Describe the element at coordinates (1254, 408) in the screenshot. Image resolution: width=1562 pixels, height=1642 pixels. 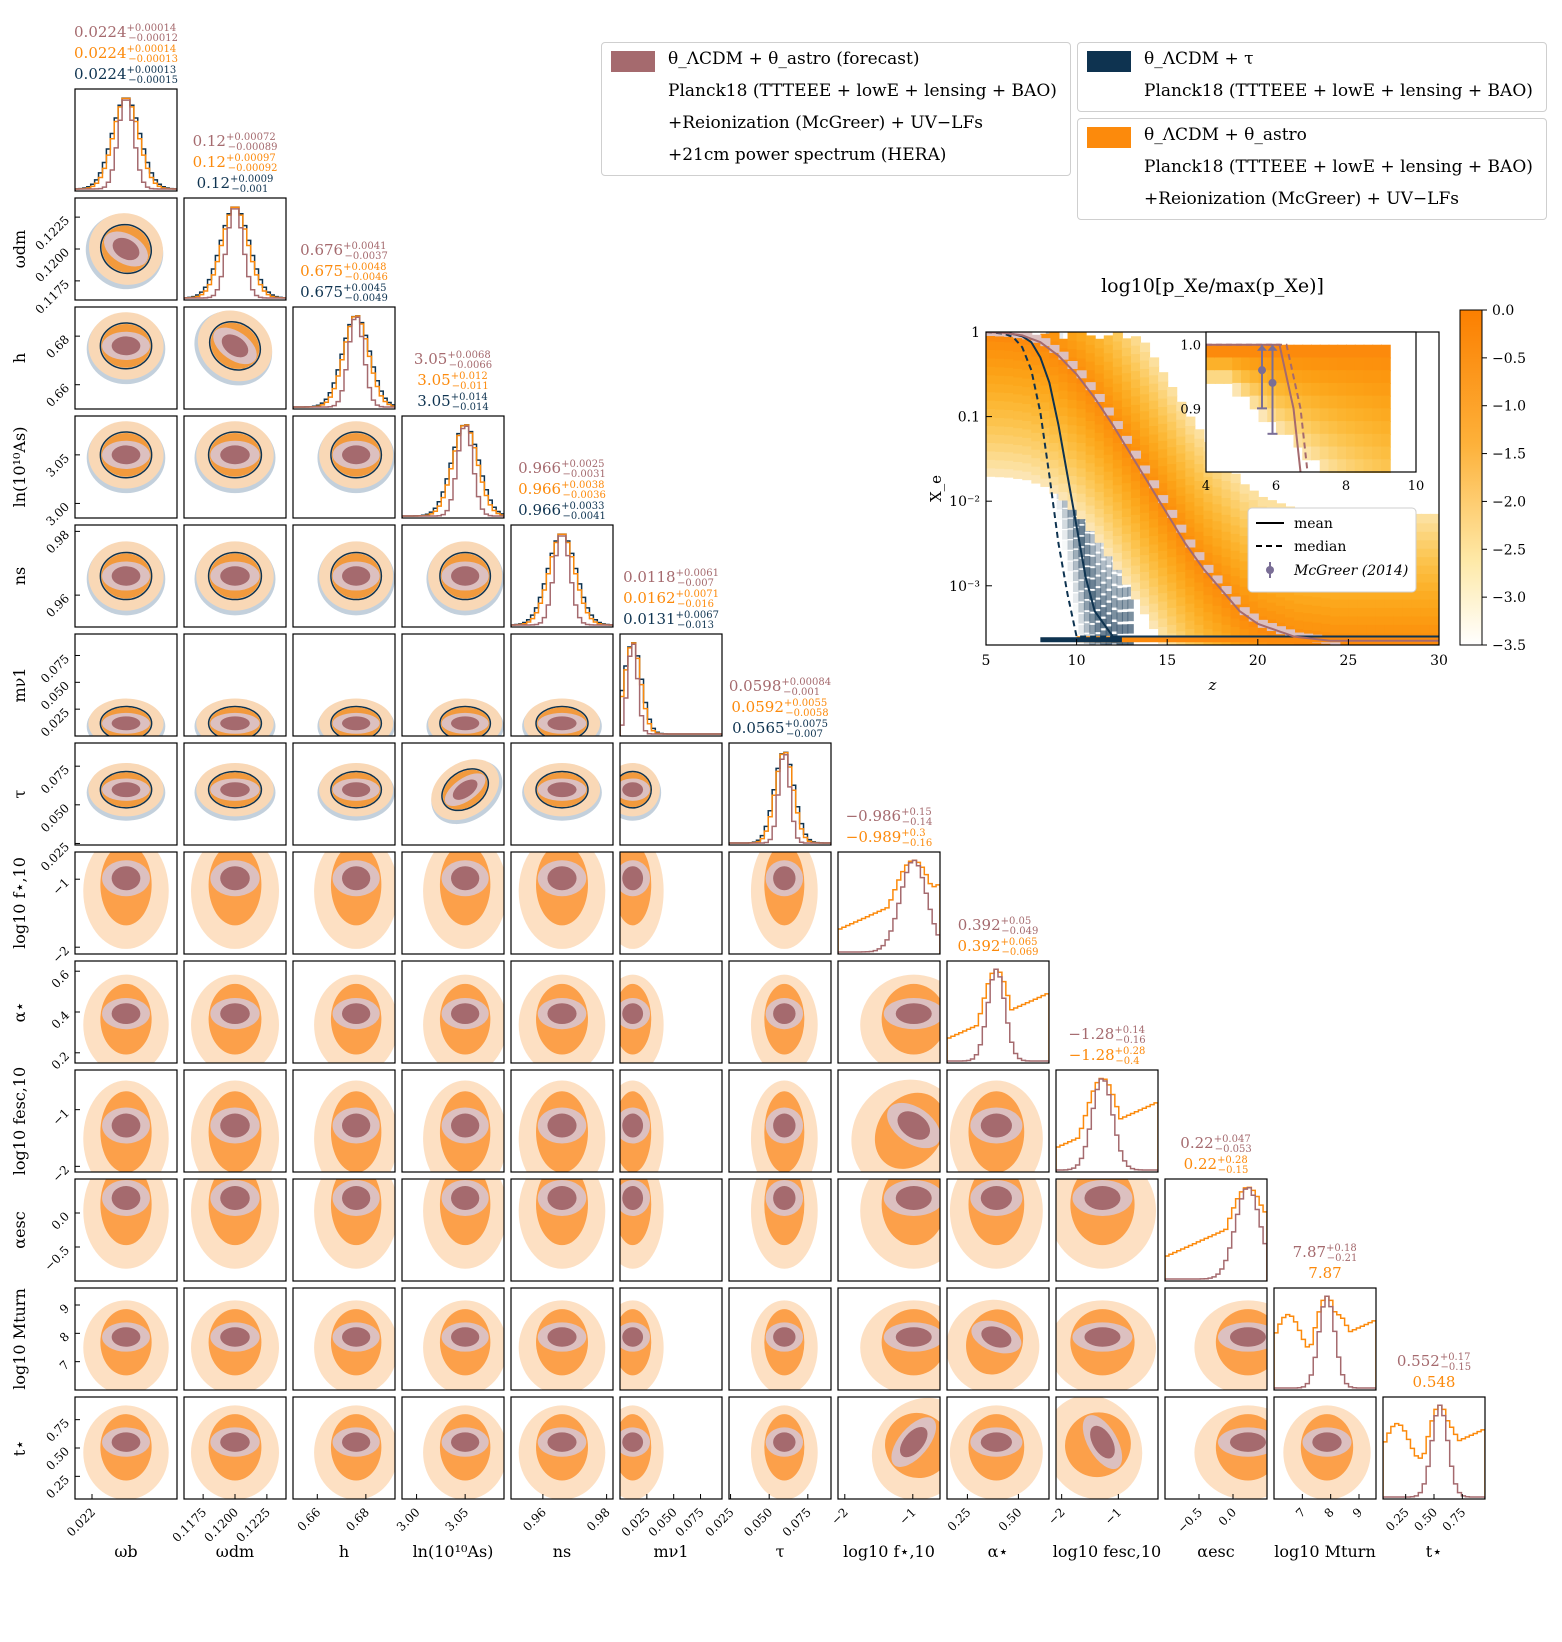
I see `inset-curve-mean` at that location.